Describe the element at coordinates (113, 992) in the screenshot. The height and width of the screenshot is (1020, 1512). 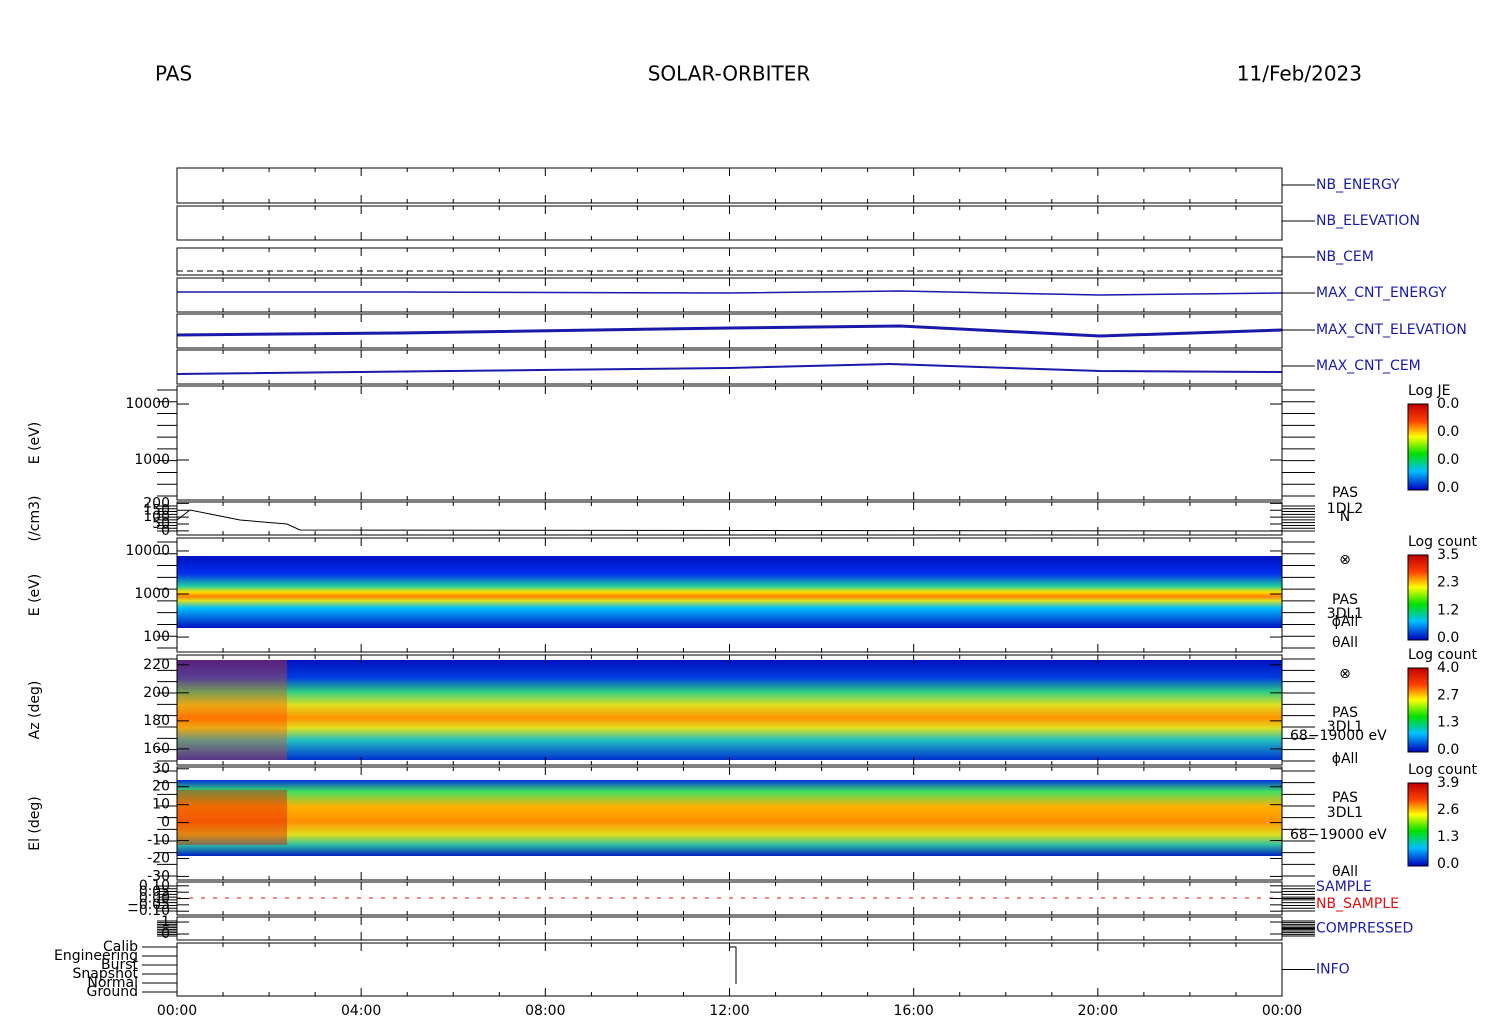
I see `category-label: Ground` at that location.